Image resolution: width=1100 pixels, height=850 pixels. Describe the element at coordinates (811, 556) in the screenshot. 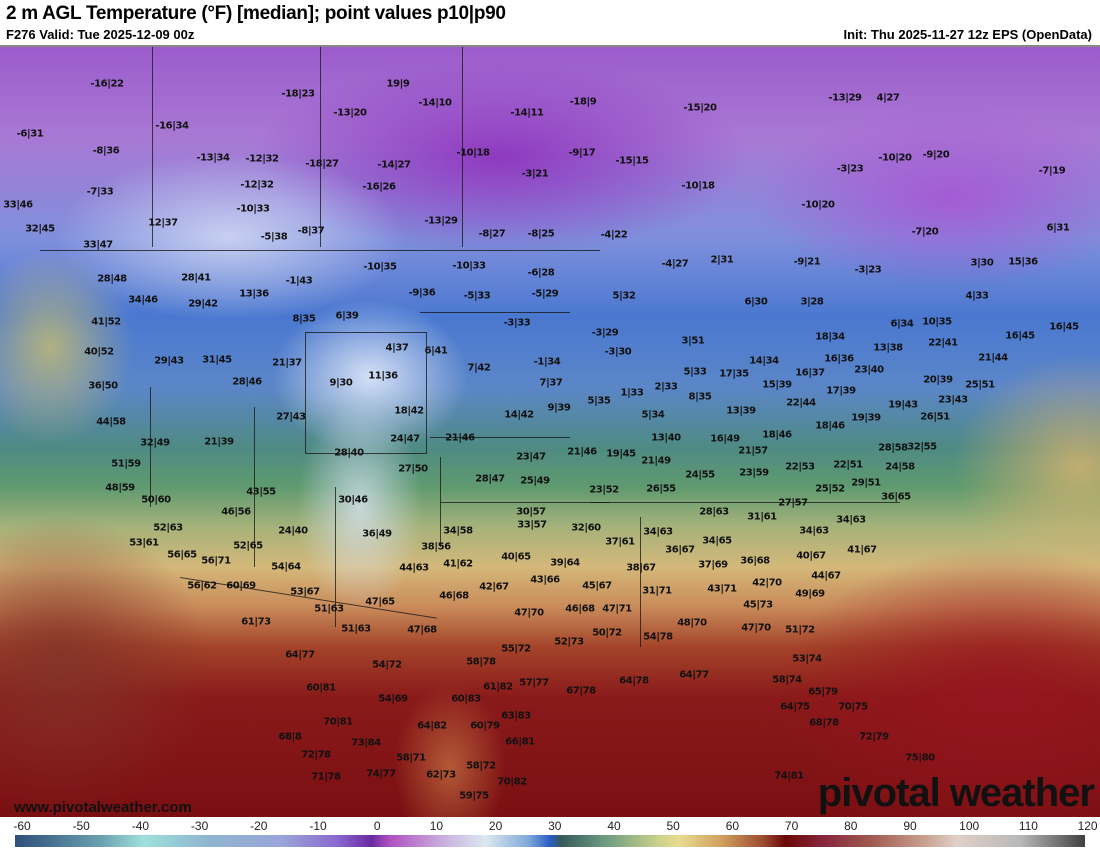

I see `point-value-label: 40|67` at that location.